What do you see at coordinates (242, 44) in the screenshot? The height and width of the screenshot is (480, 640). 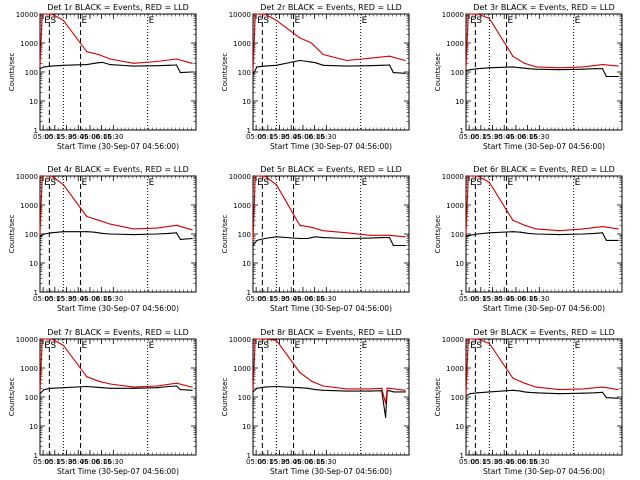 I see `y-tick-label: 1000` at bounding box center [242, 44].